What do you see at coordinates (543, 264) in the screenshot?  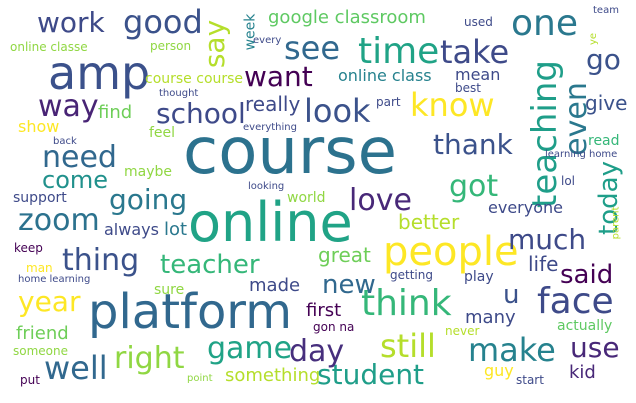 I see `word-life: life` at bounding box center [543, 264].